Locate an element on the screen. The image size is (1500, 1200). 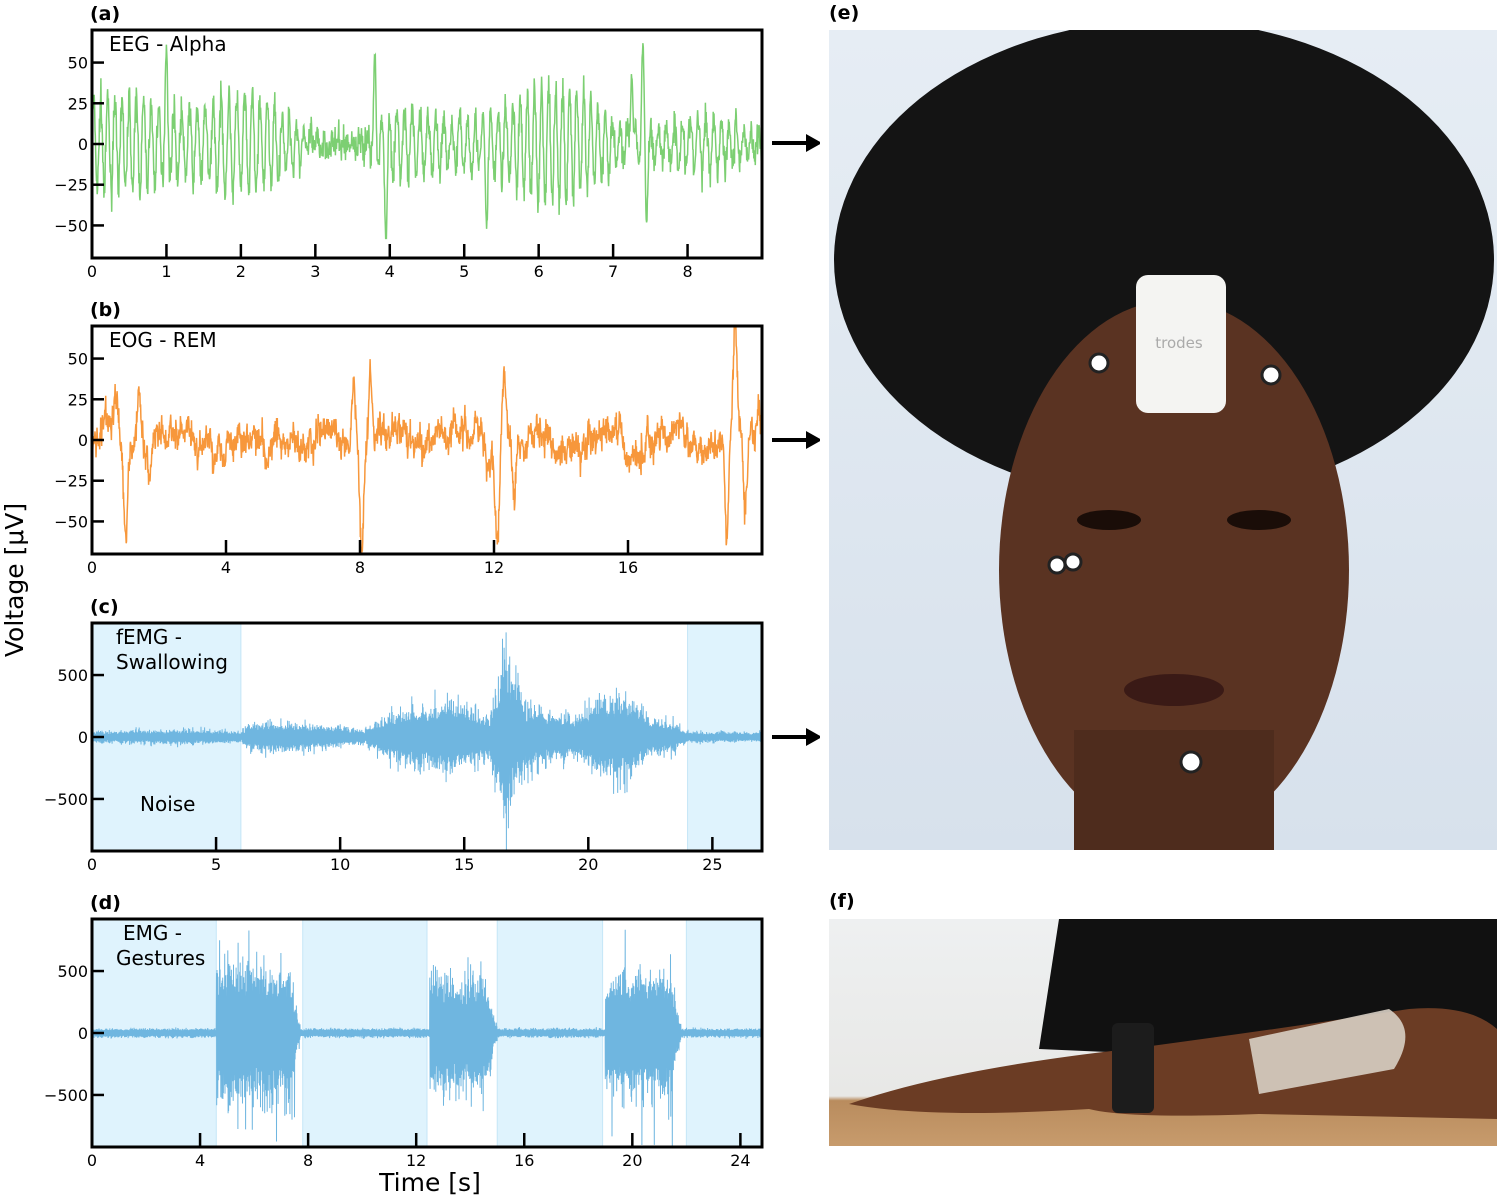
panel-label: (a) is located at coordinates (105, 14).